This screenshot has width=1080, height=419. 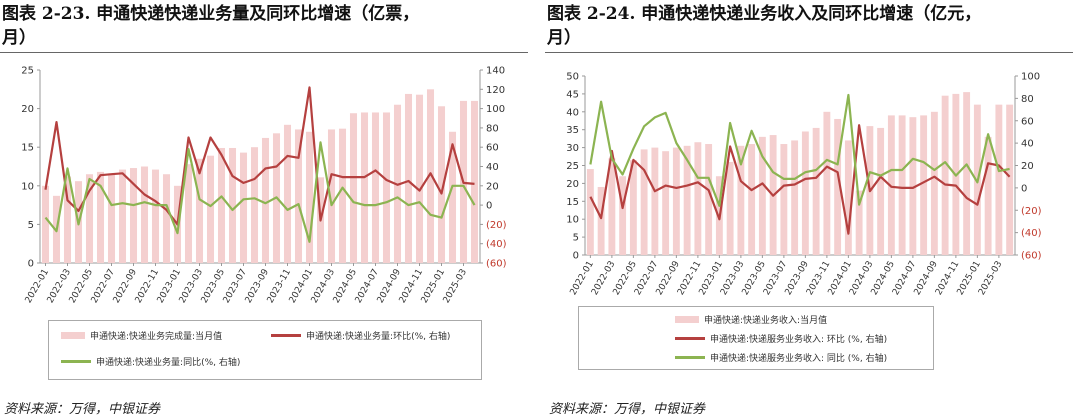 I want to click on right-legend-green: 申通快递:快递服务业务收入: 同比 (%, 右轴), so click(x=781, y=357).